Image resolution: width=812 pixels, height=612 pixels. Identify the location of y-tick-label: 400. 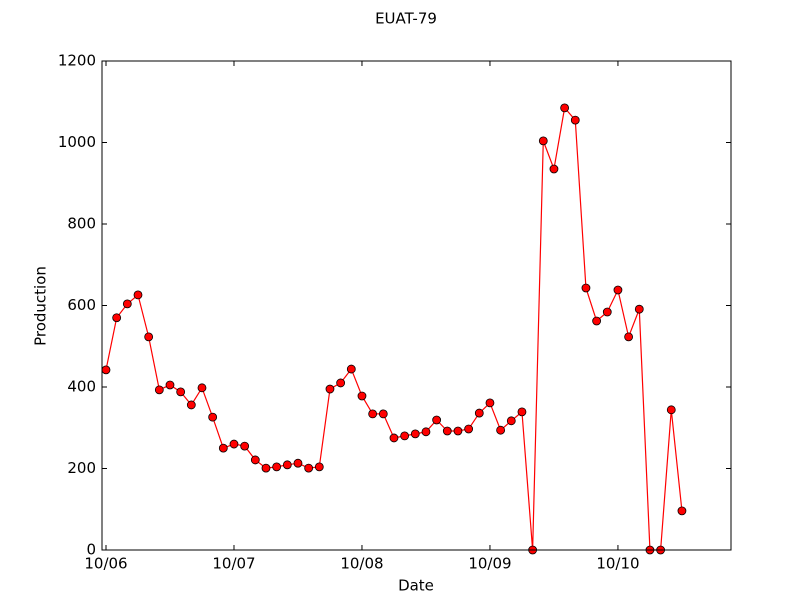
(81, 387).